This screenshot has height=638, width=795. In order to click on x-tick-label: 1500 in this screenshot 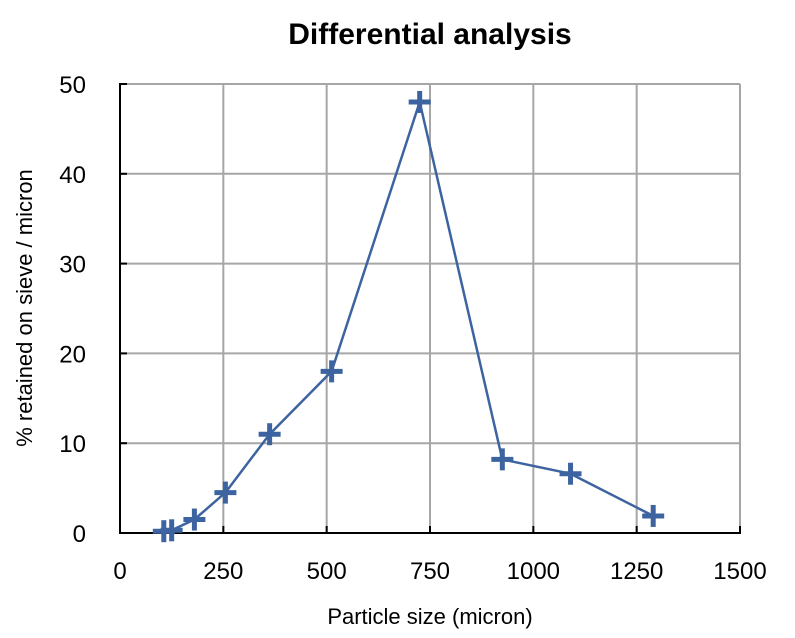, I will do `click(739, 571)`.